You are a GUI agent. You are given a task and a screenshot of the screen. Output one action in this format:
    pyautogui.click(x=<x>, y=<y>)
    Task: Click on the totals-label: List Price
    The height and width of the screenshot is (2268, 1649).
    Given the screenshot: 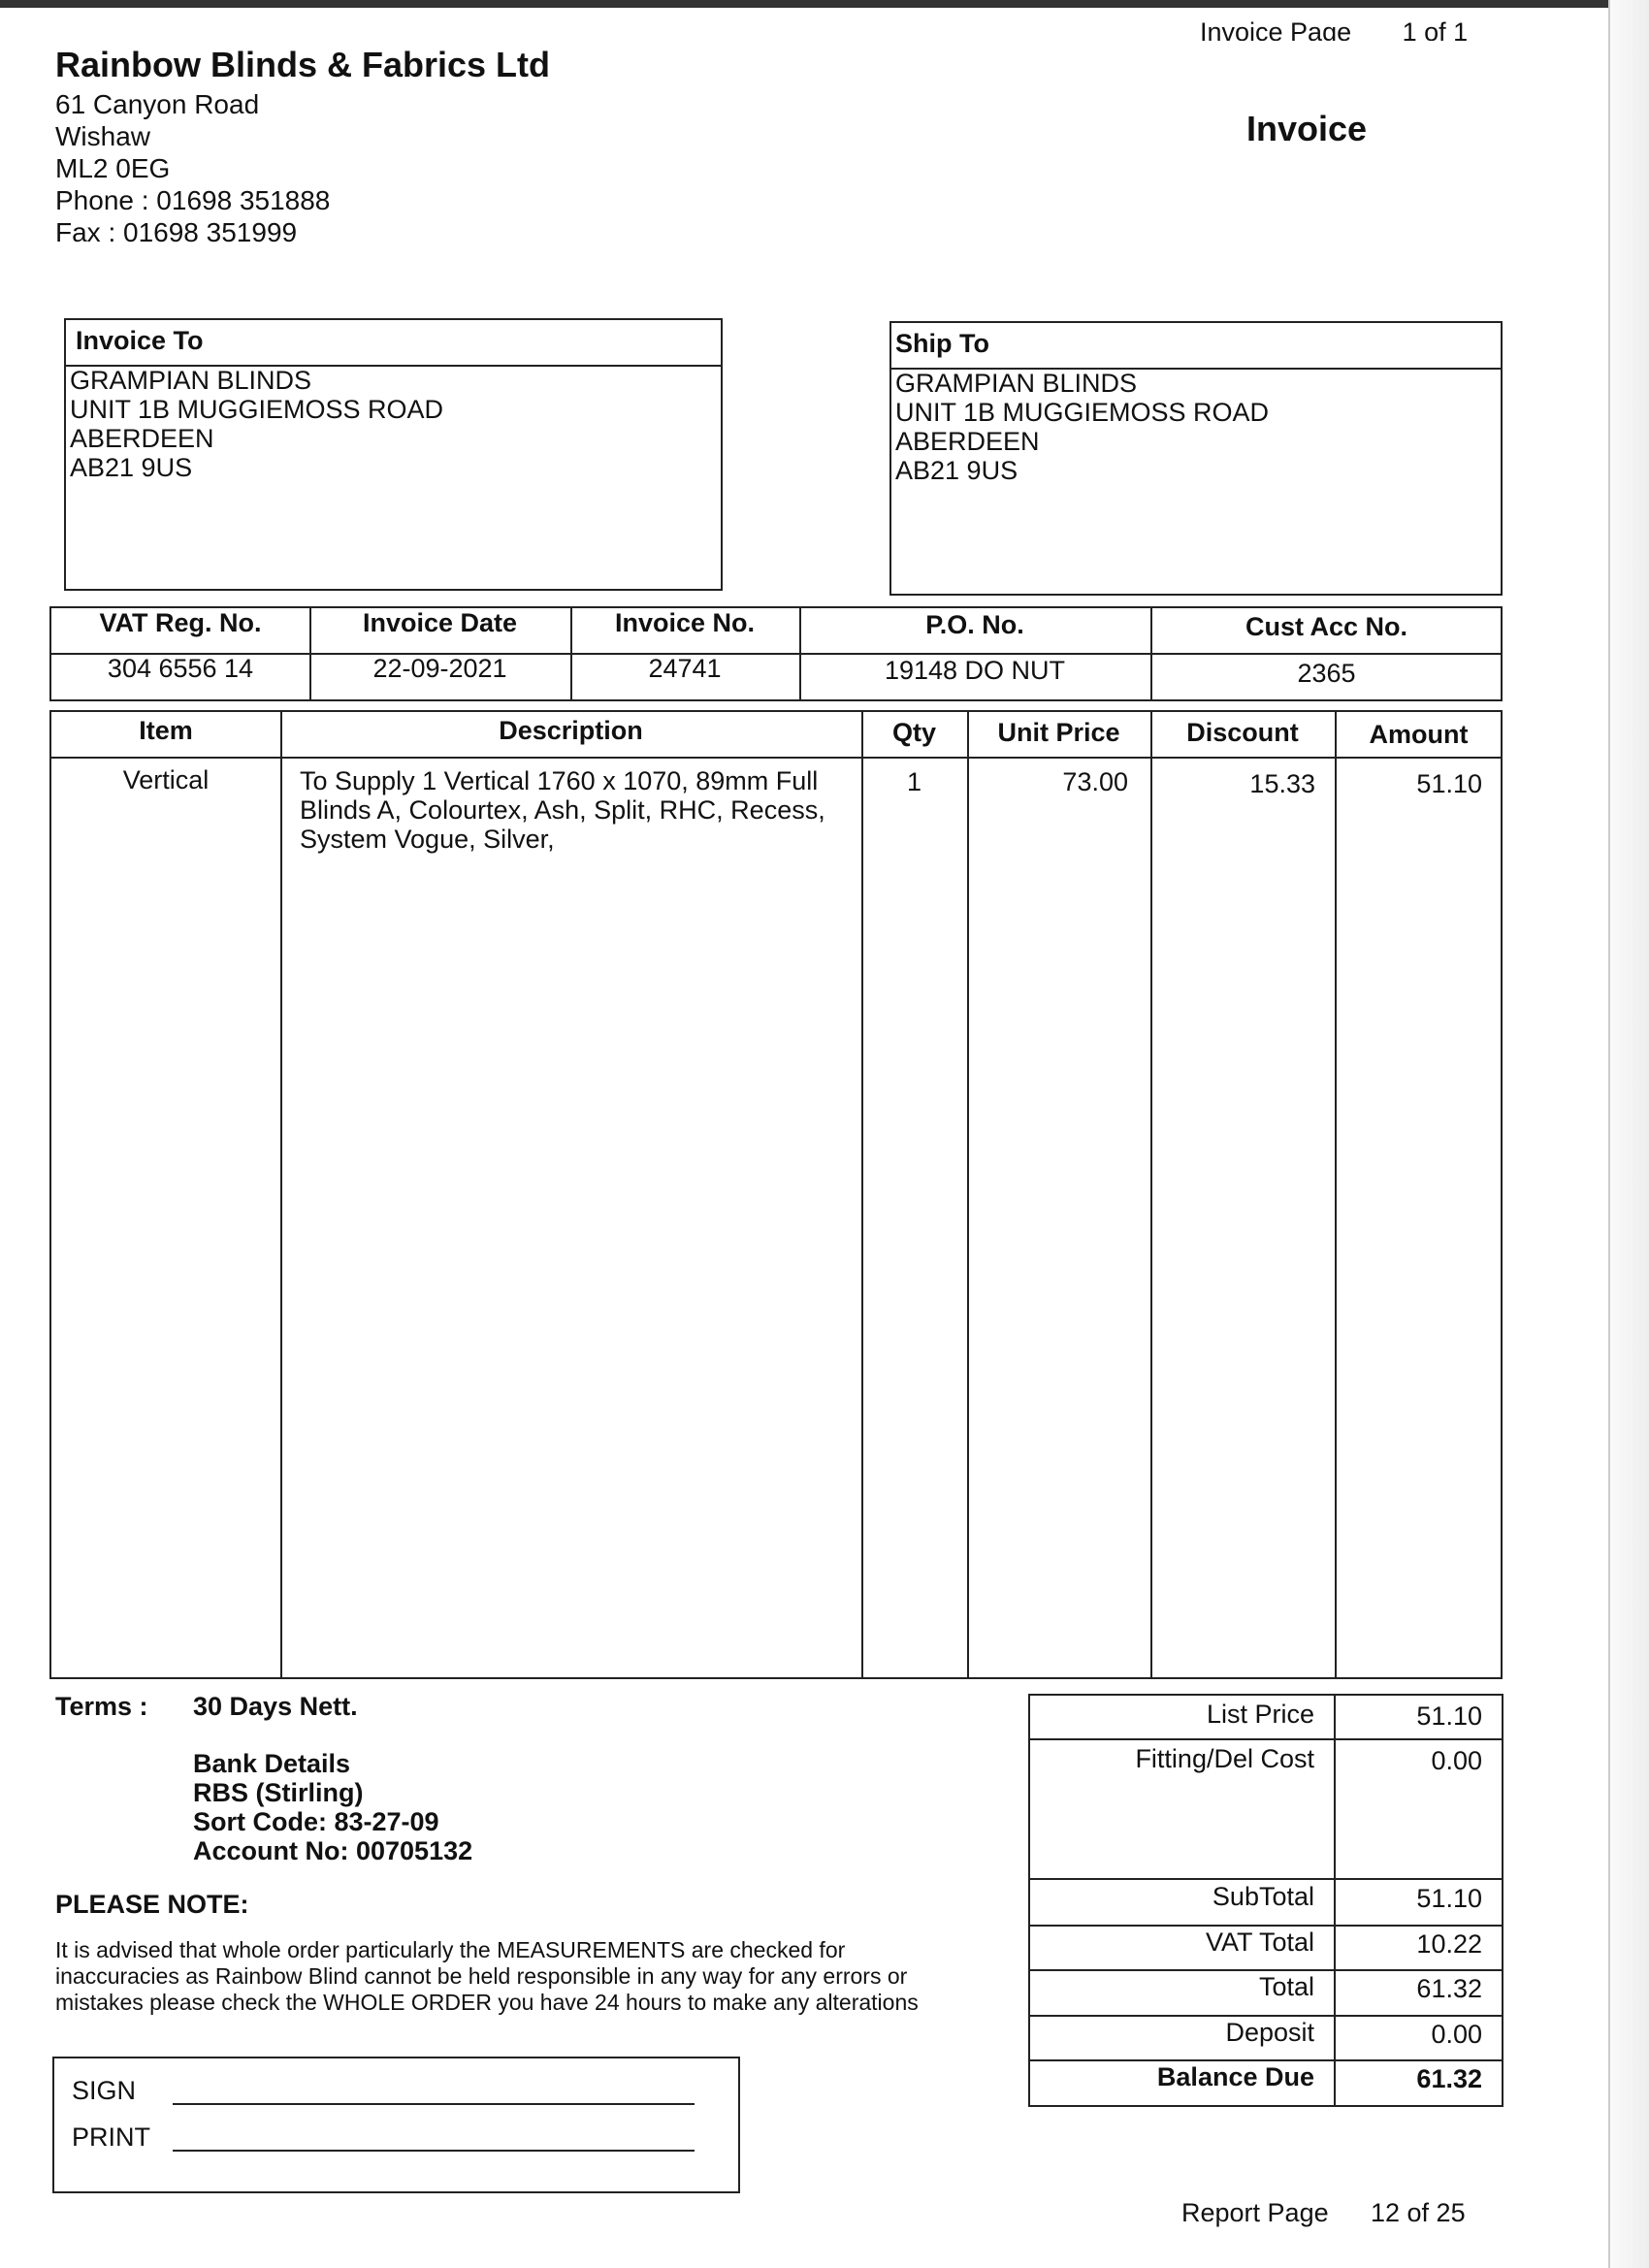 What is the action you would take?
    pyautogui.click(x=1260, y=1714)
    